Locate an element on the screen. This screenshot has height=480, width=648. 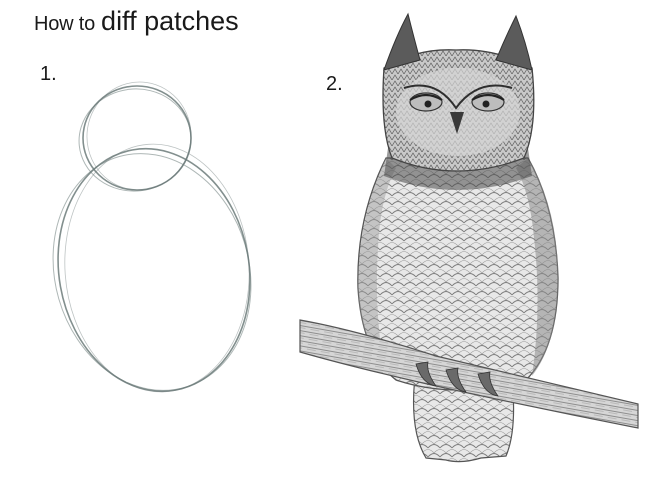
owl-brow is located at coordinates (458, 97).